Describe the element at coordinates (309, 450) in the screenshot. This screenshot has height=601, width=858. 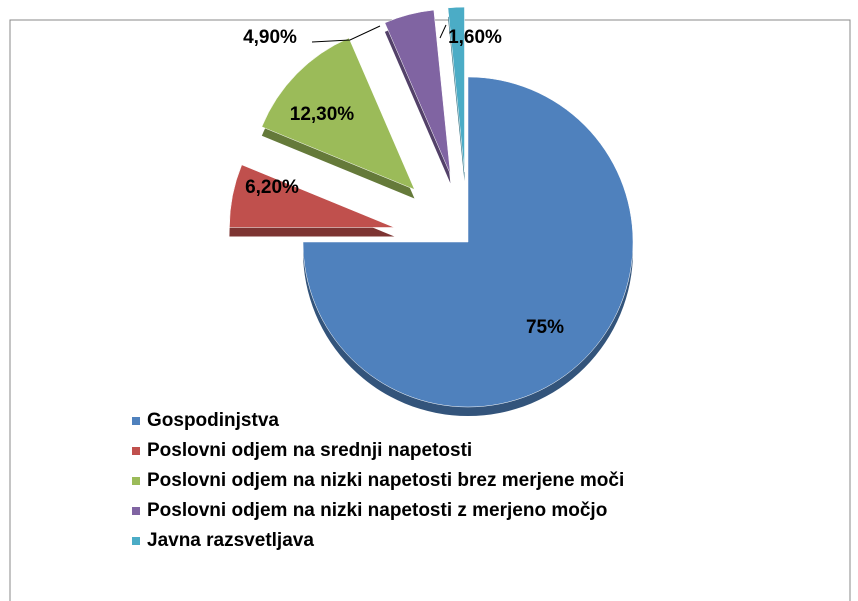
I see `legend-label: Poslovni odjem na srednji napetosti` at that location.